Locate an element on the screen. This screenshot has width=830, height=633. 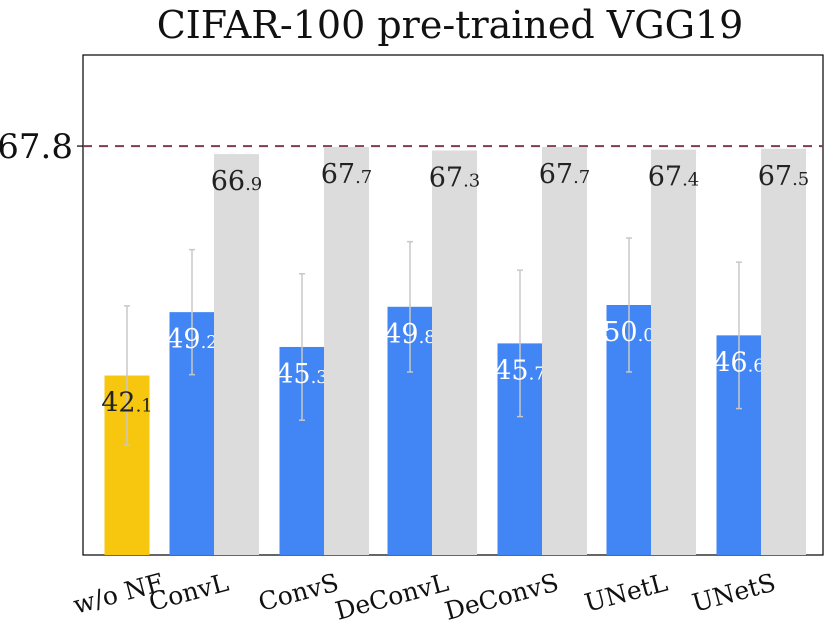
data-label: 66.9 is located at coordinates (237, 181).